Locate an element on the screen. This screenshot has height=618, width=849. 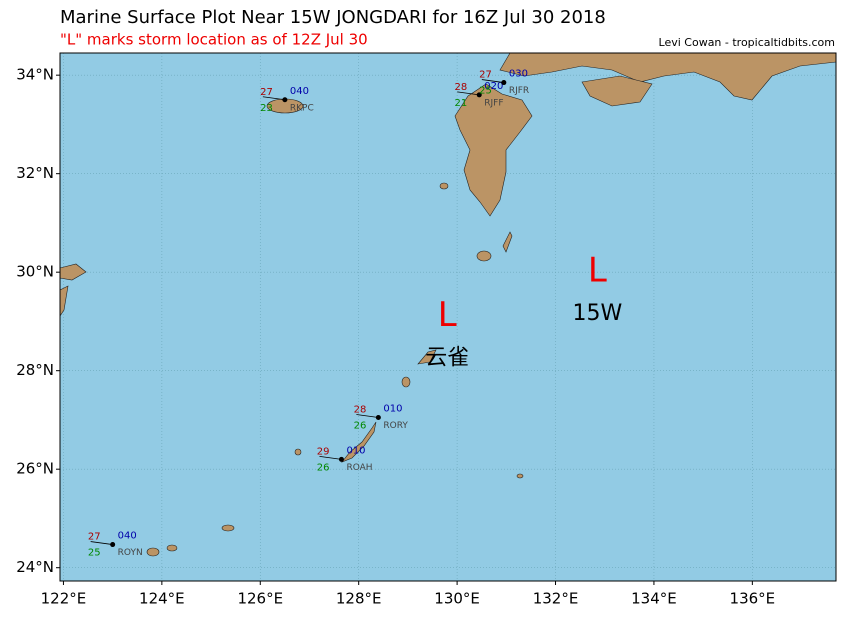
storm-name: 云雀 is located at coordinates (447, 358).